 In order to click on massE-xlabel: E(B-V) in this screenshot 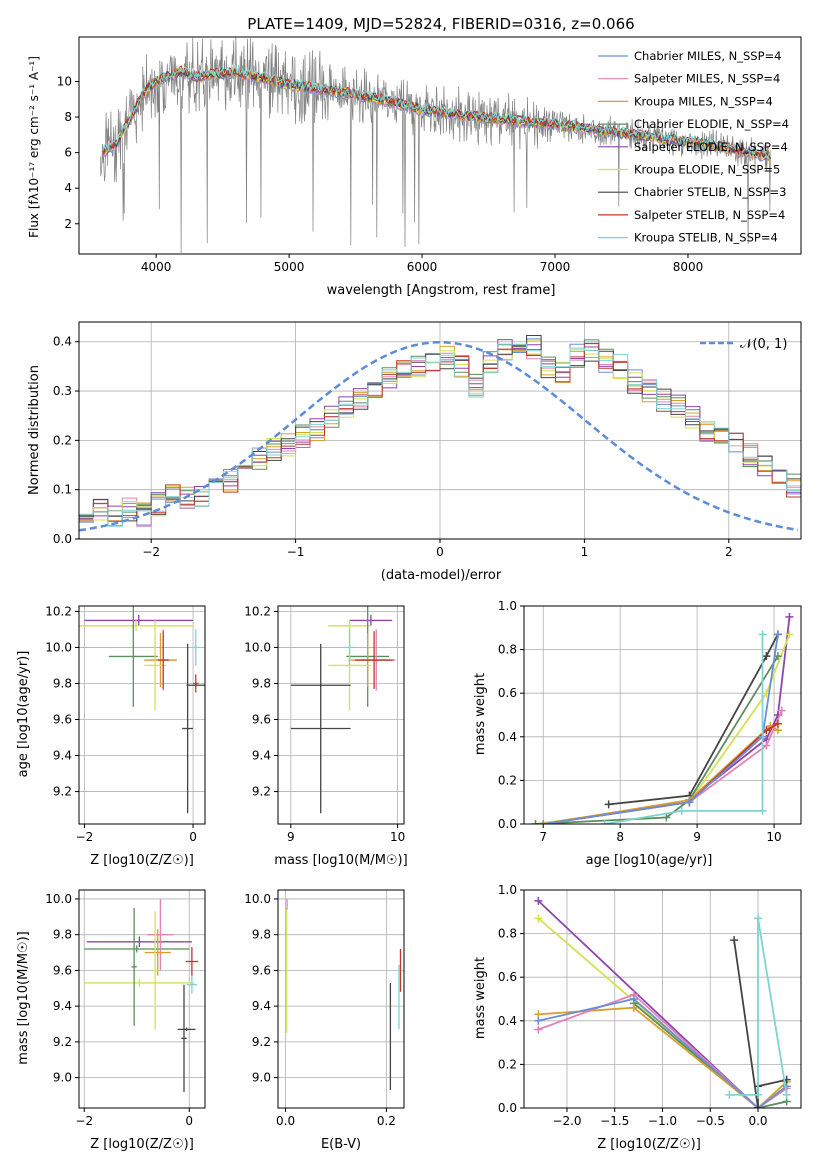, I will do `click(341, 1144)`.